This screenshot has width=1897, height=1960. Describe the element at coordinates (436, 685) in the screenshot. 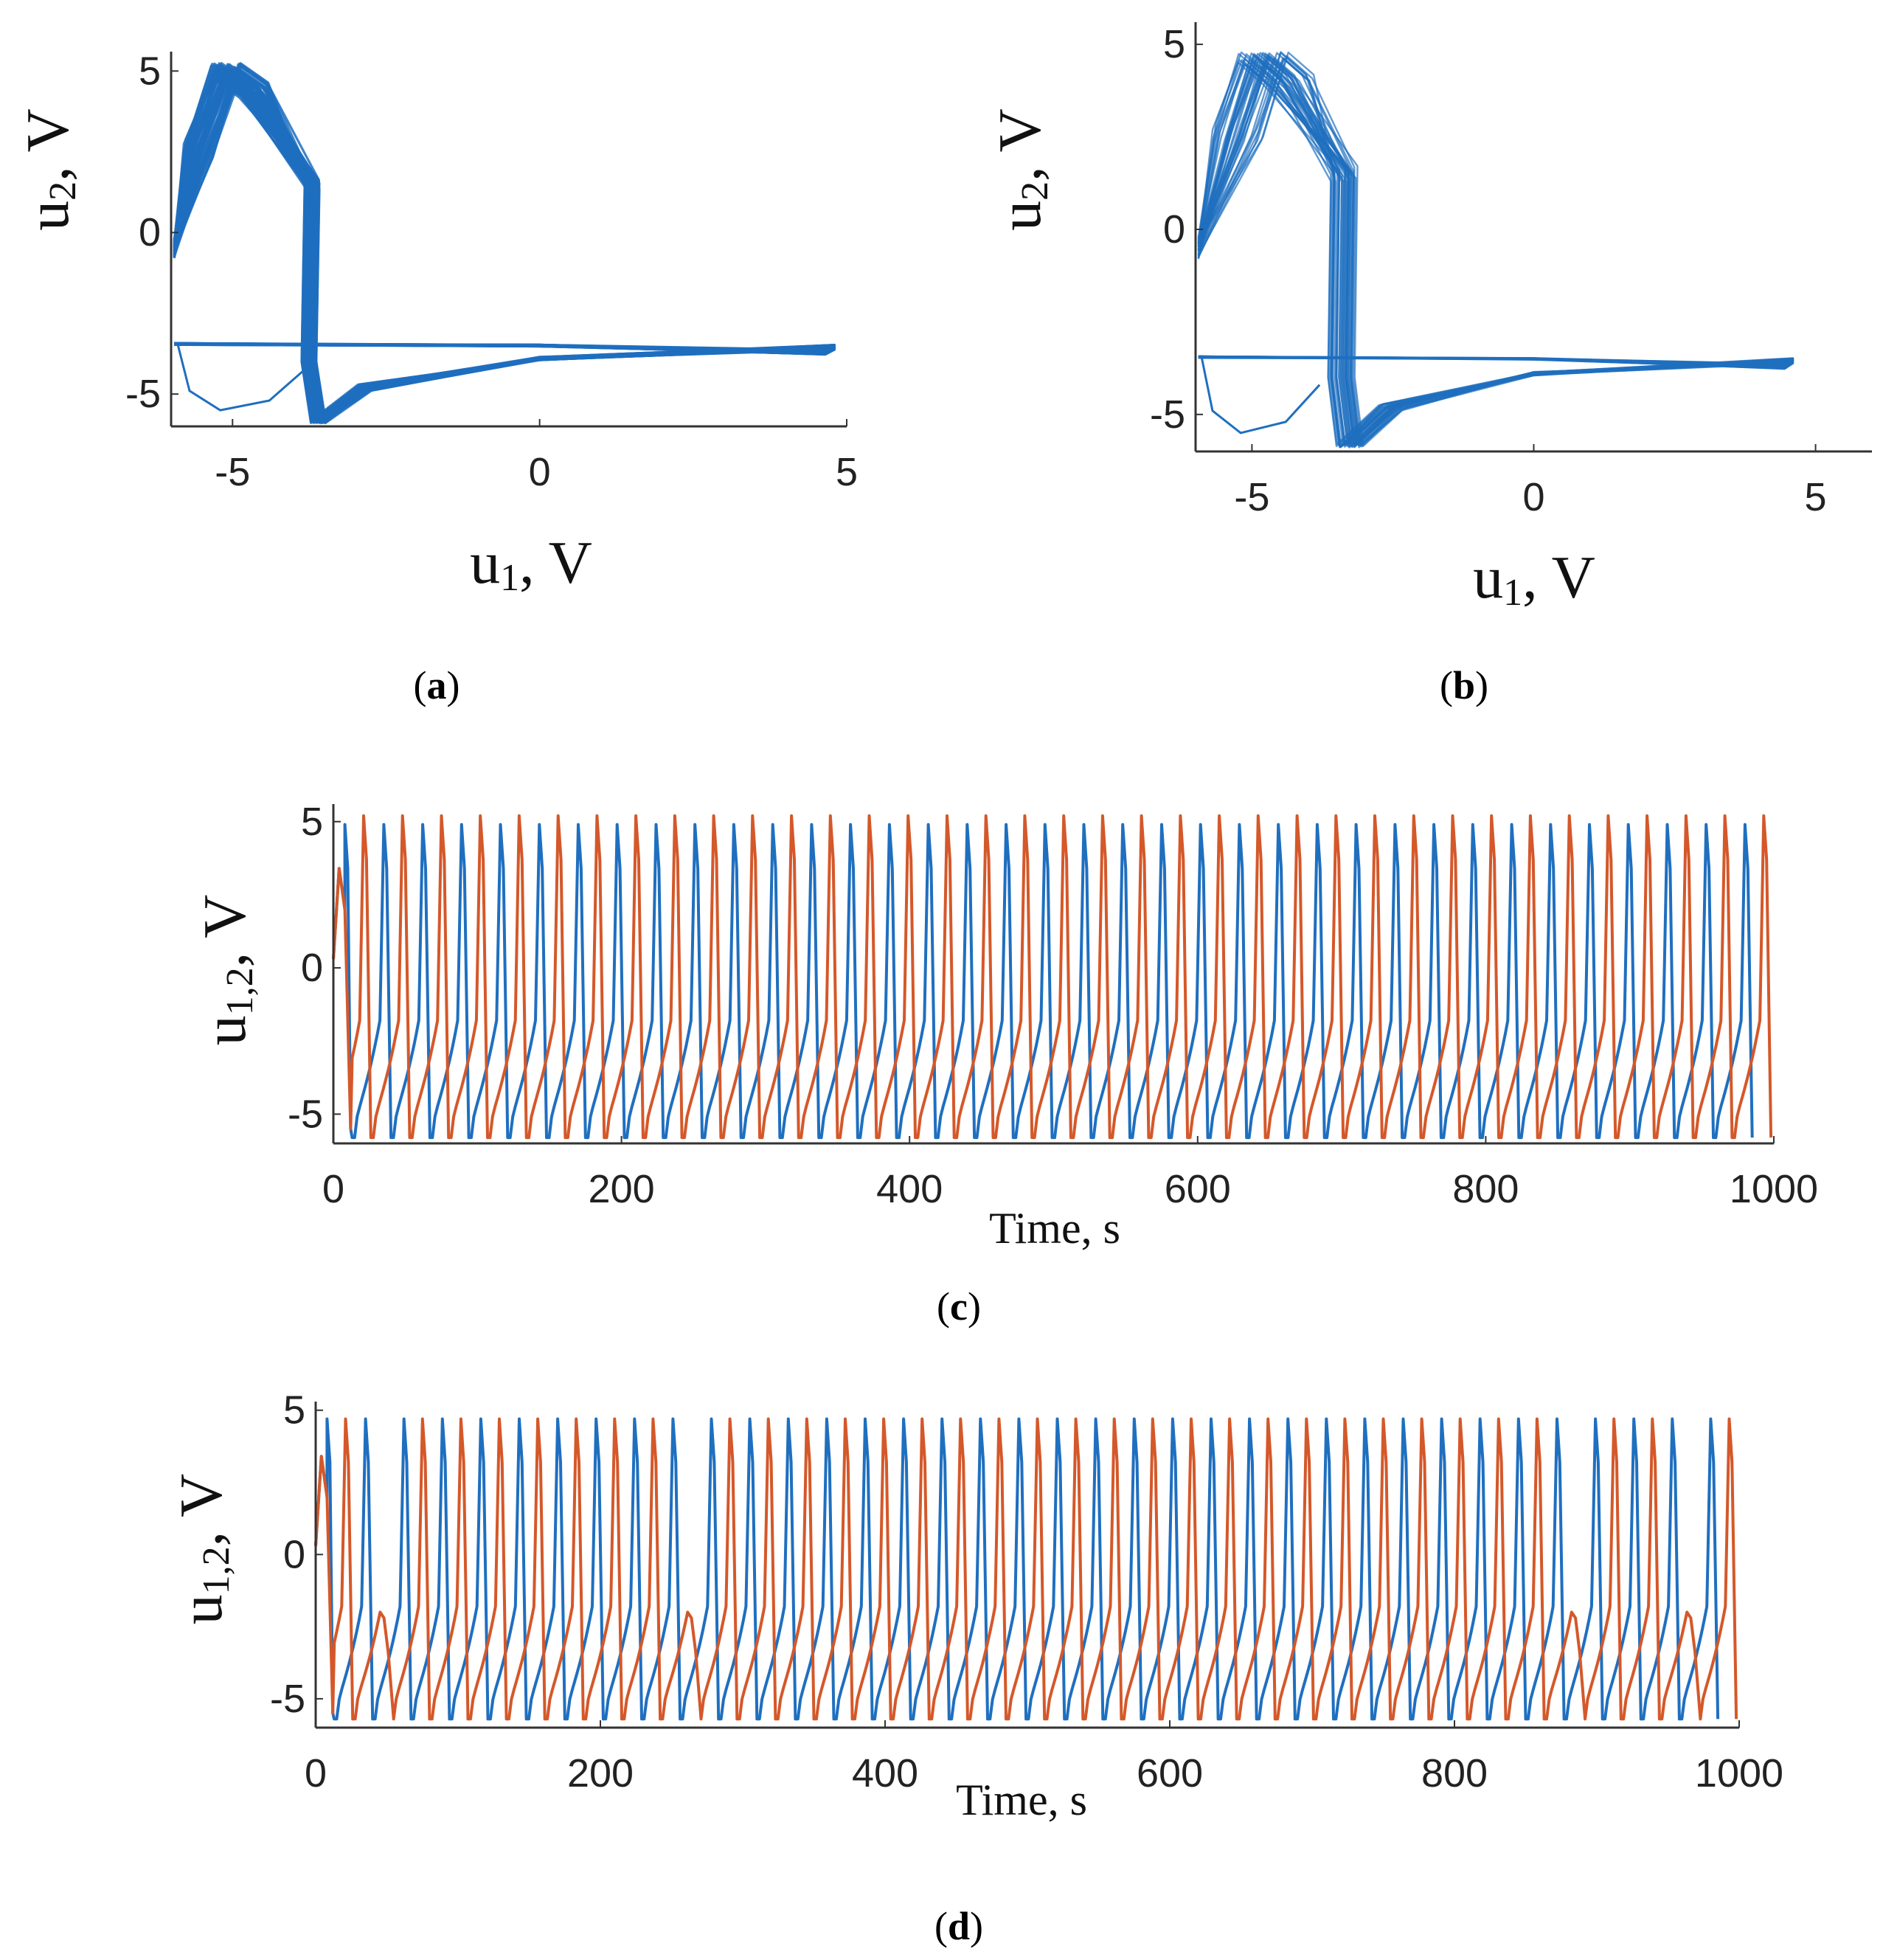

I see `caption-a: (a)` at that location.